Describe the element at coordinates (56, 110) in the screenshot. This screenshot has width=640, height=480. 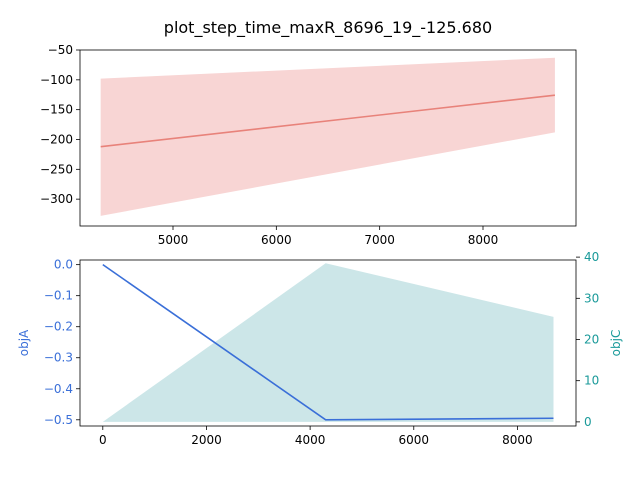
I see `y-tick-label: −150` at that location.